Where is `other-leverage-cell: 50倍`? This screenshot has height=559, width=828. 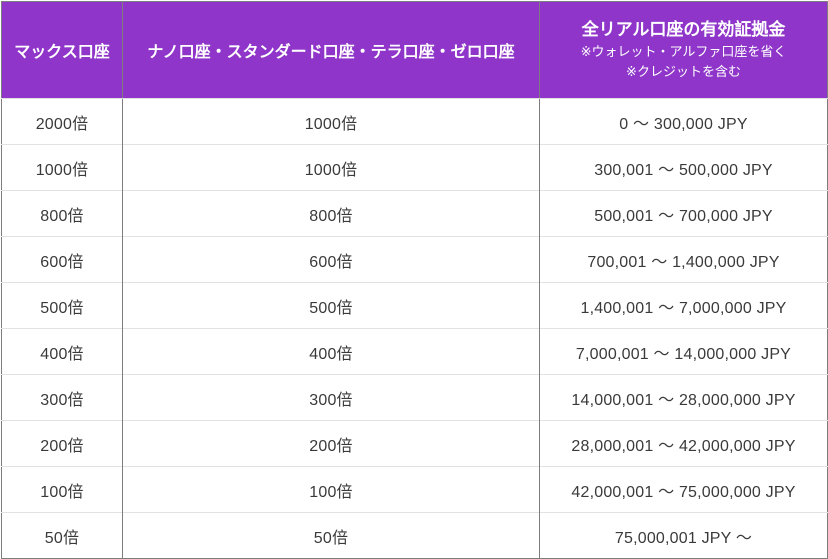 other-leverage-cell: 50倍 is located at coordinates (331, 535).